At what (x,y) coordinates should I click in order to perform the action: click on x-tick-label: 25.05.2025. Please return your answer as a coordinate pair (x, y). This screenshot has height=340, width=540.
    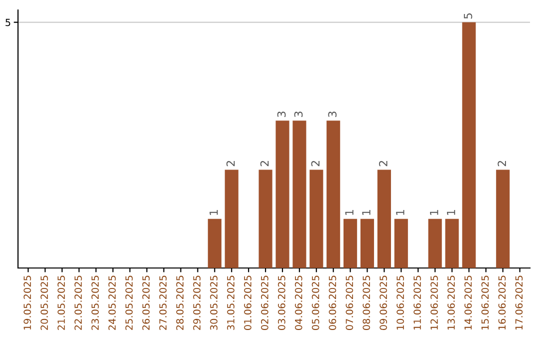
    Looking at the image, I should click on (129, 303).